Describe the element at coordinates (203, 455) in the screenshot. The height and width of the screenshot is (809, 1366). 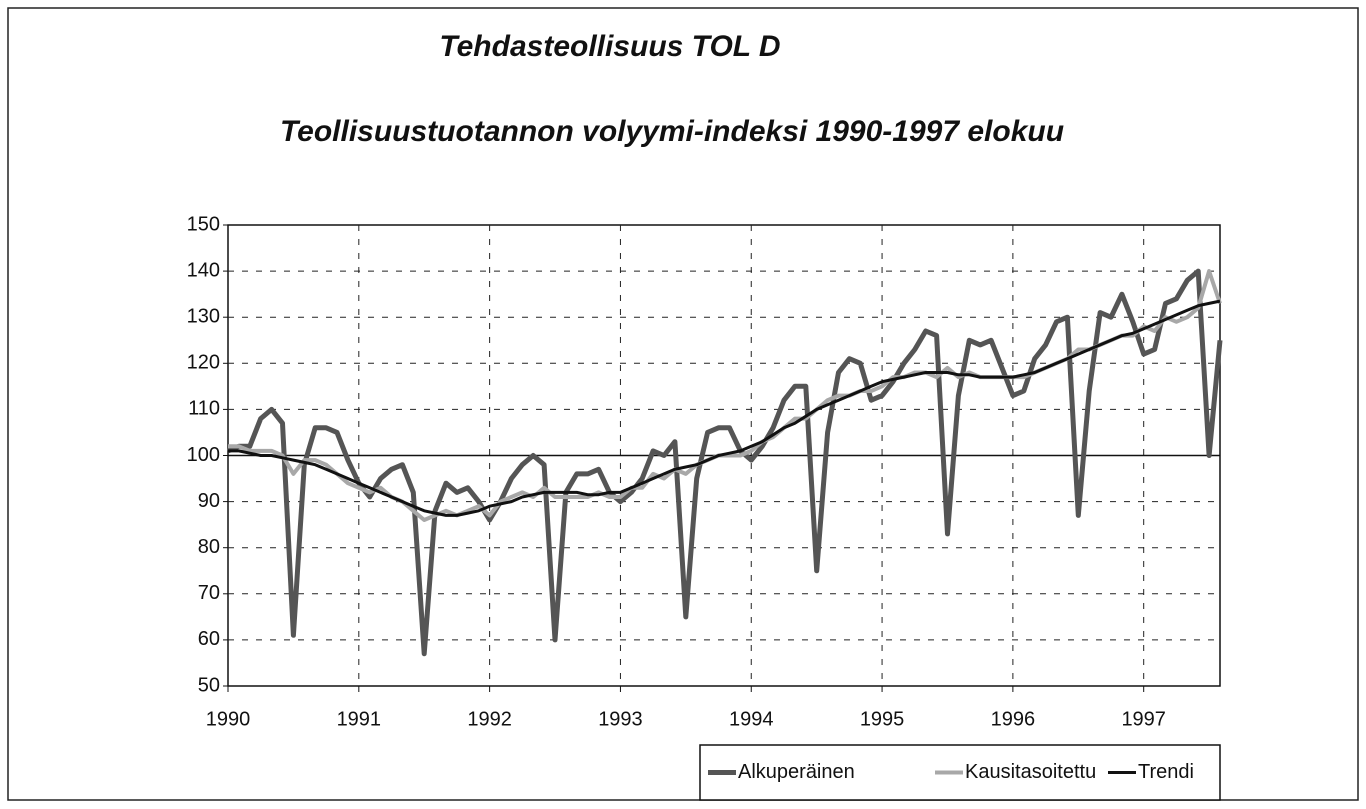
I see `y-tick-label: 100` at that location.